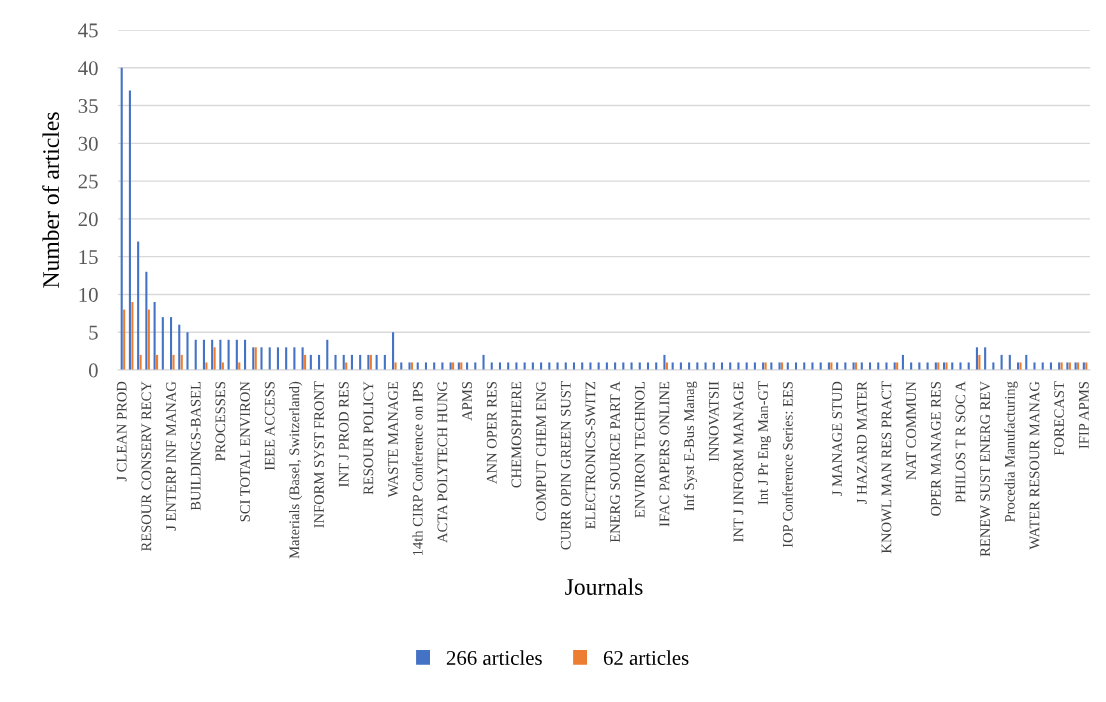 Image resolution: width=1106 pixels, height=702 pixels. Describe the element at coordinates (171, 456) in the screenshot. I see `x-tick-label: J ENTERP INF MANAG` at that location.